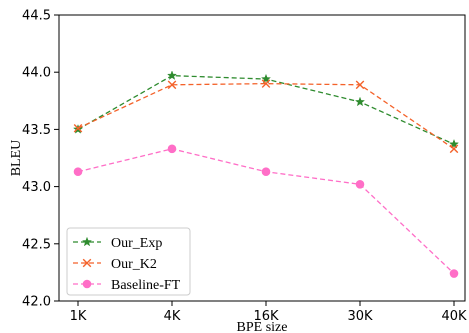  Describe the element at coordinates (266, 316) in the screenshot. I see `x-tick-label: 16K` at that location.